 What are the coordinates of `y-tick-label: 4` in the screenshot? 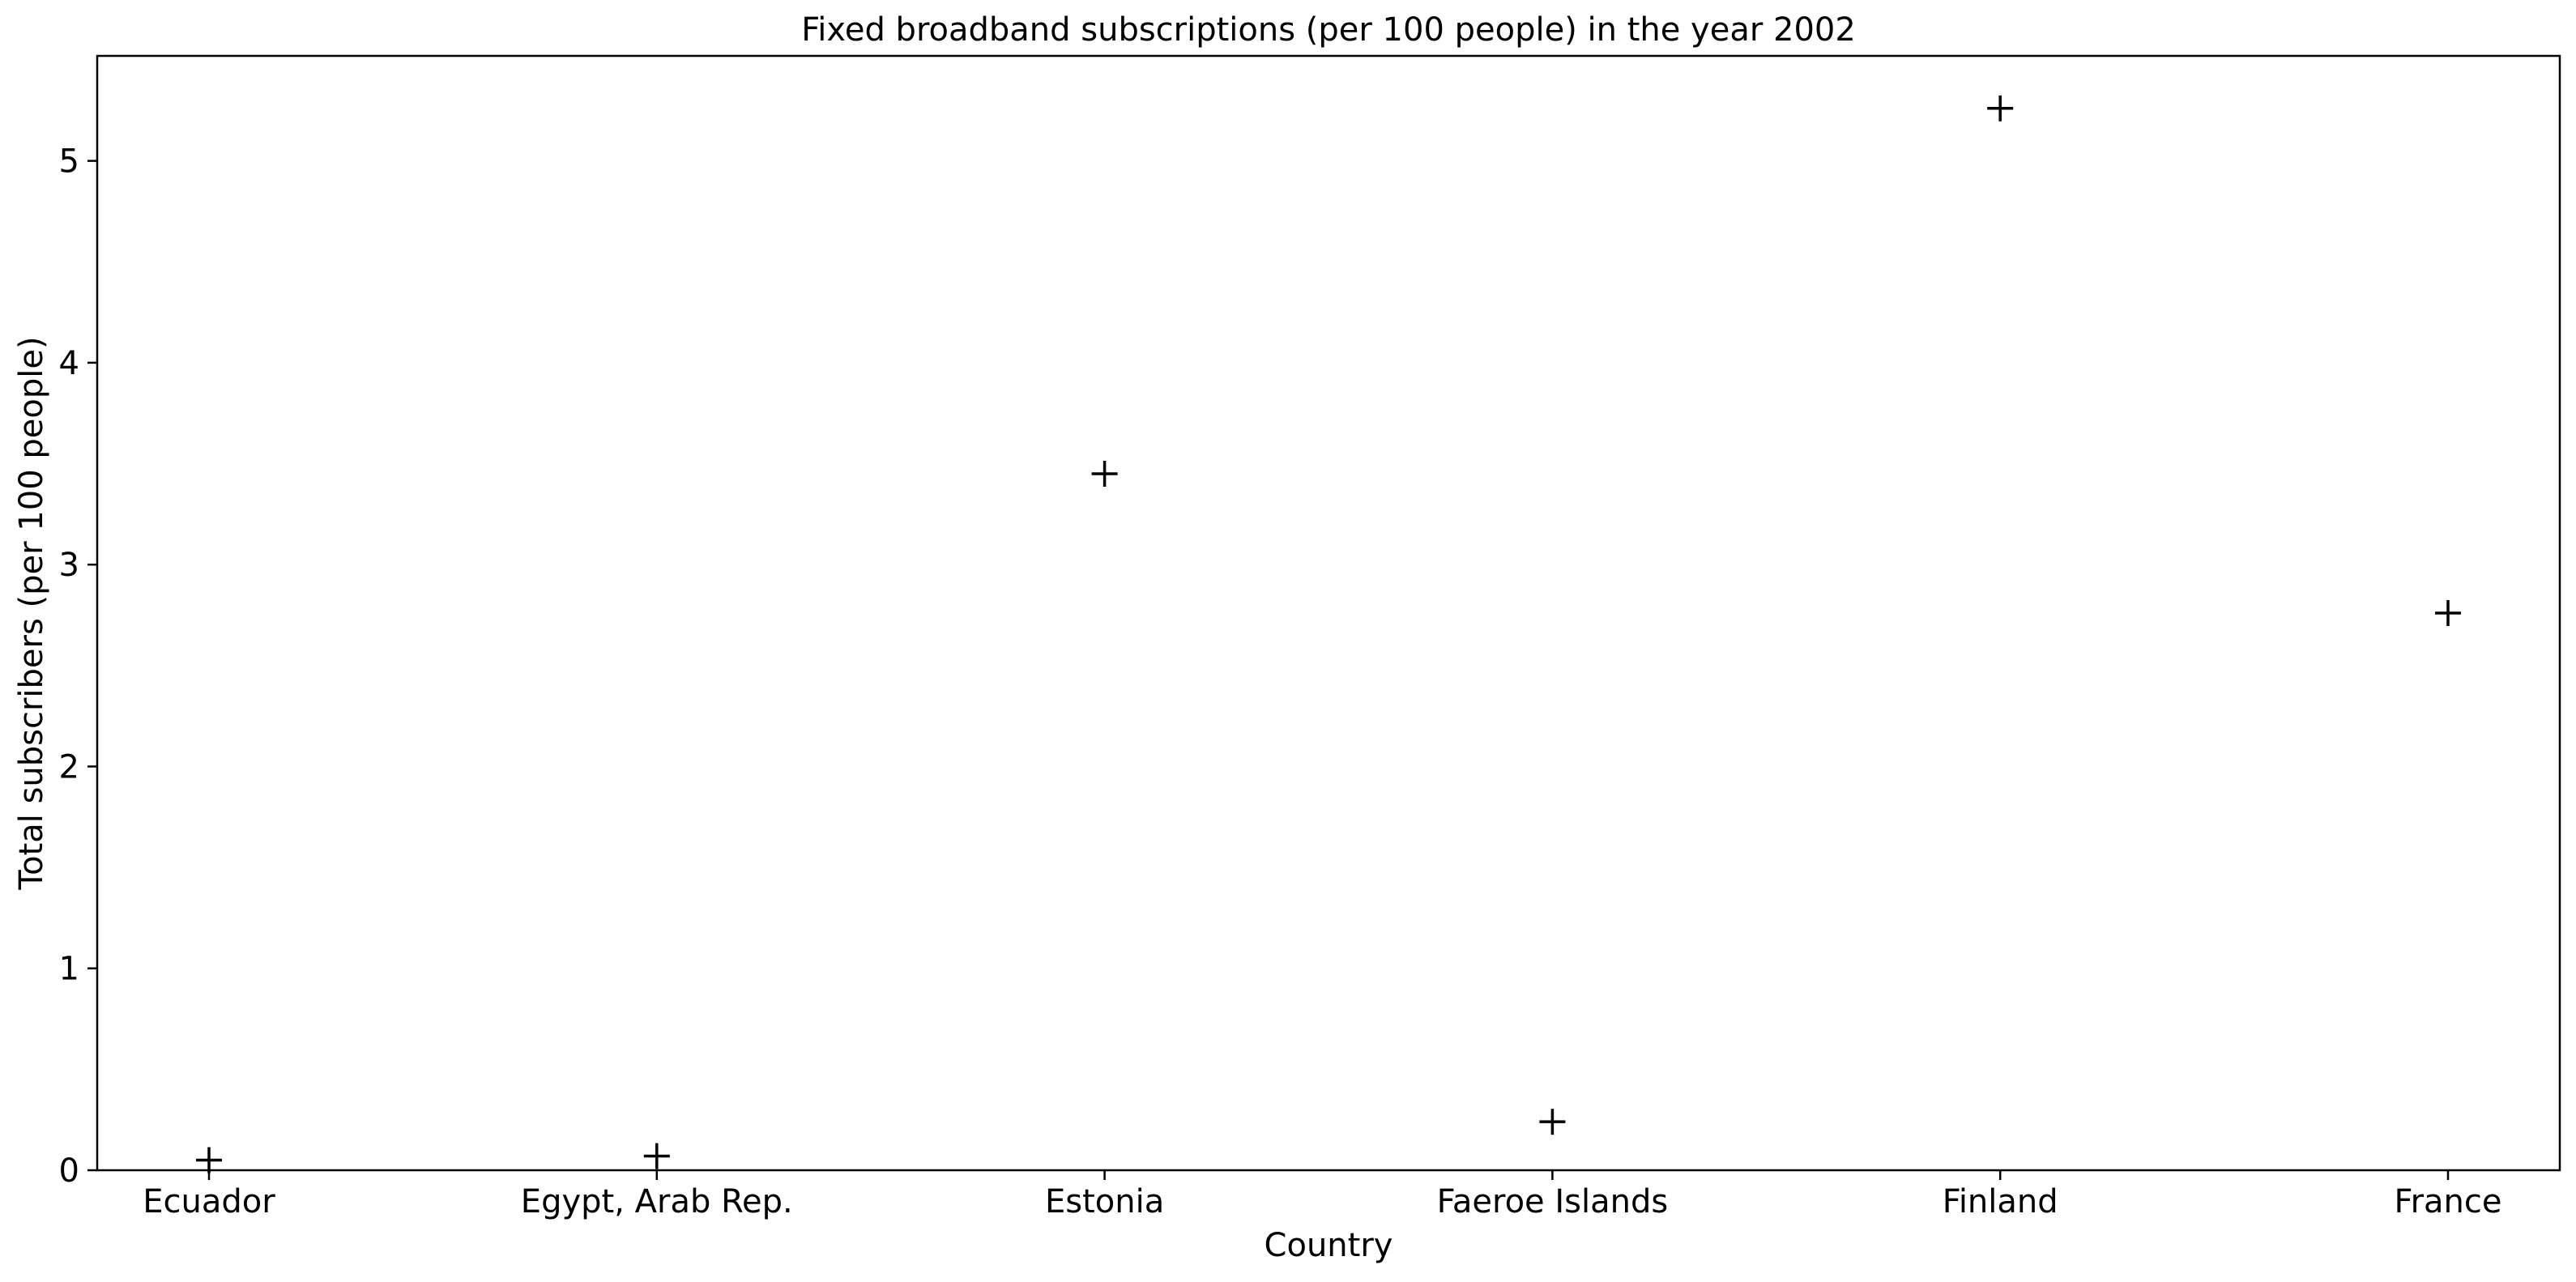 It's located at (69, 363).